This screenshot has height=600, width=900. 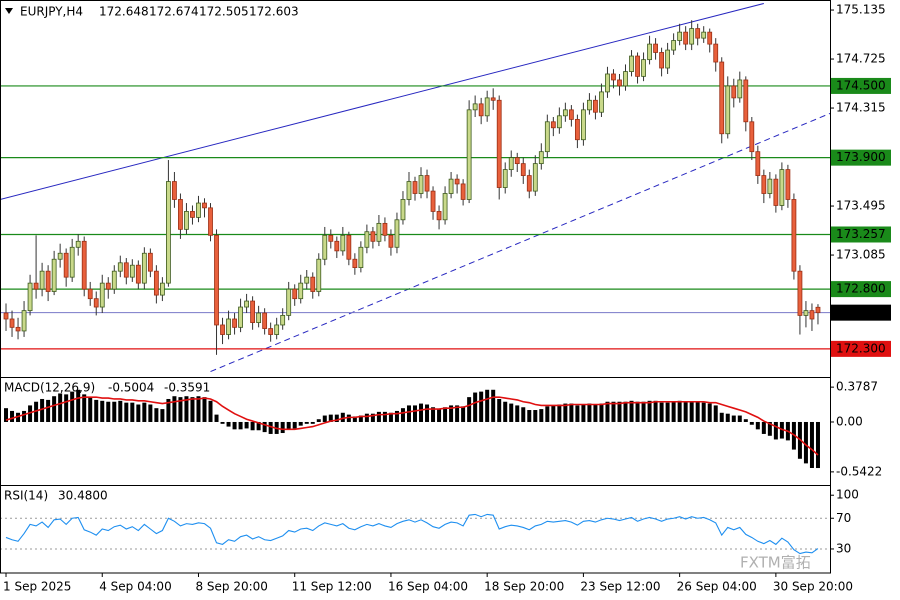 I want to click on y-tick-label: 174.315, so click(x=861, y=108).